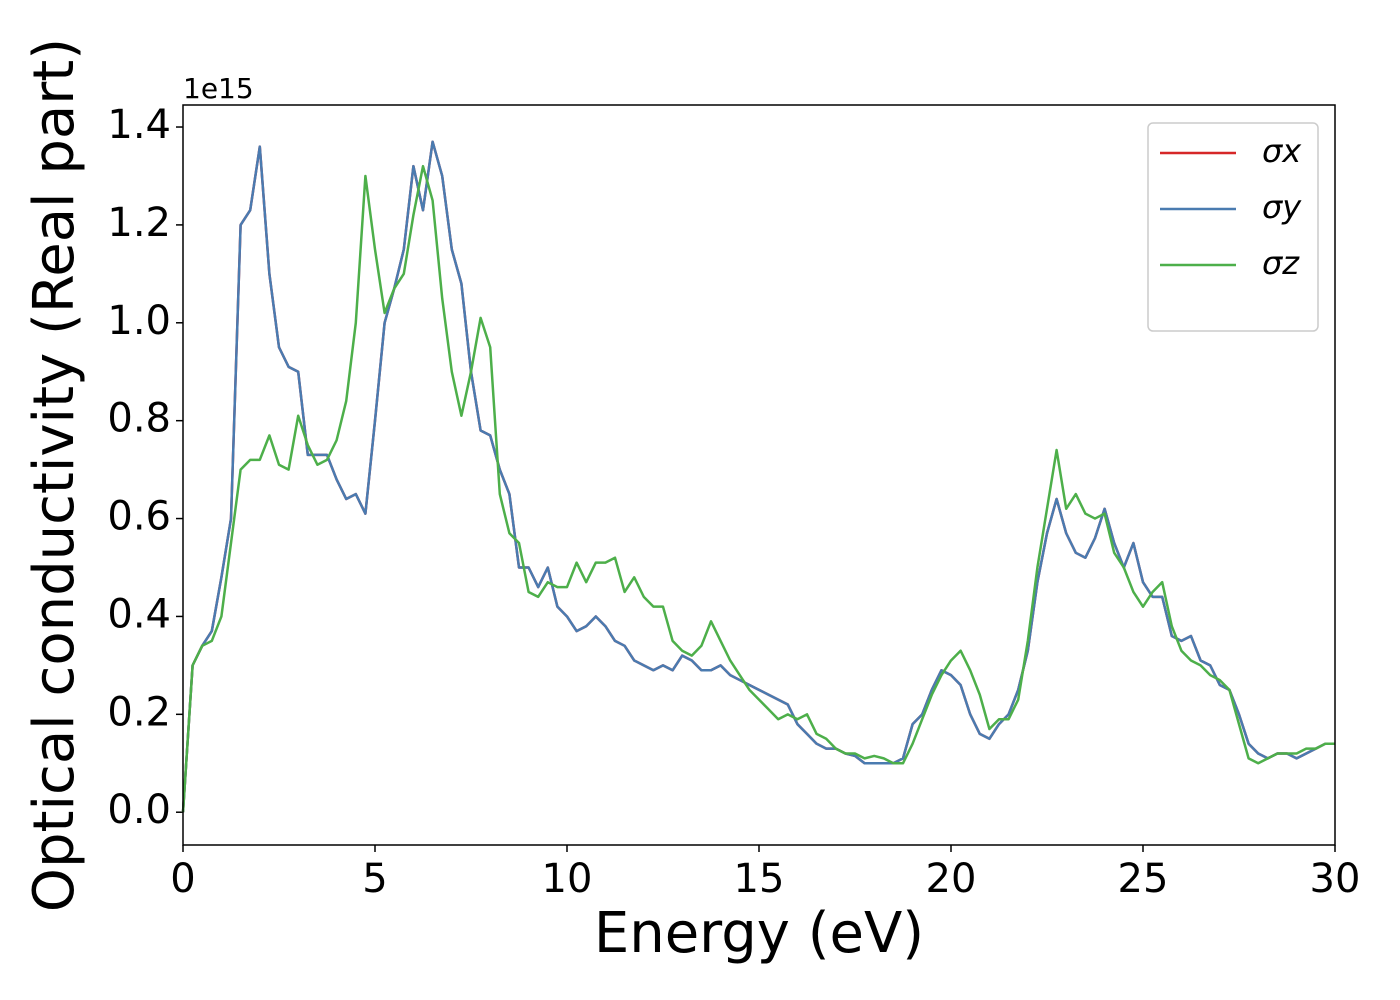 The image size is (1400, 1000). I want to click on x-tick-label: 15, so click(759, 879).